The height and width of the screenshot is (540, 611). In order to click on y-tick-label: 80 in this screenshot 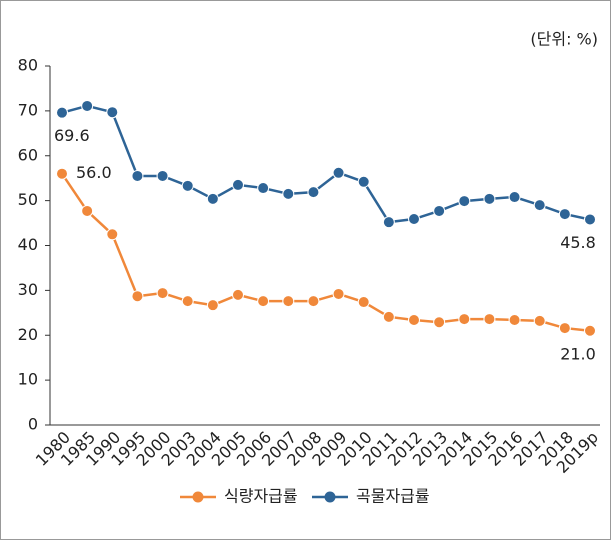, I will do `click(28, 65)`.